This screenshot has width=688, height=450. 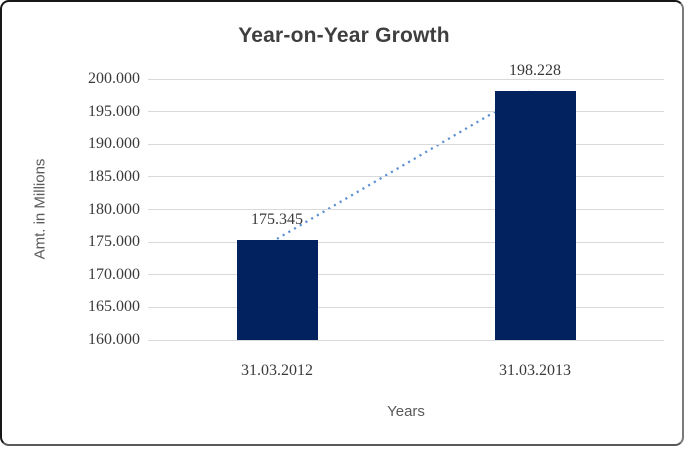 What do you see at coordinates (114, 144) in the screenshot?
I see `y-tick-label: 190.000` at bounding box center [114, 144].